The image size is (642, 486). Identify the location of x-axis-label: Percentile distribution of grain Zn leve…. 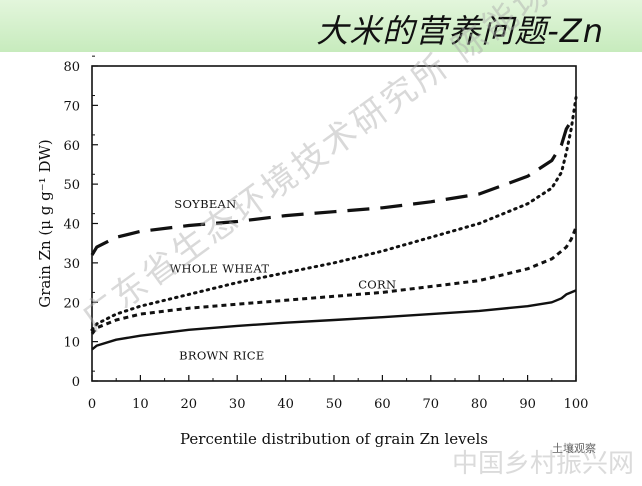
(334, 439).